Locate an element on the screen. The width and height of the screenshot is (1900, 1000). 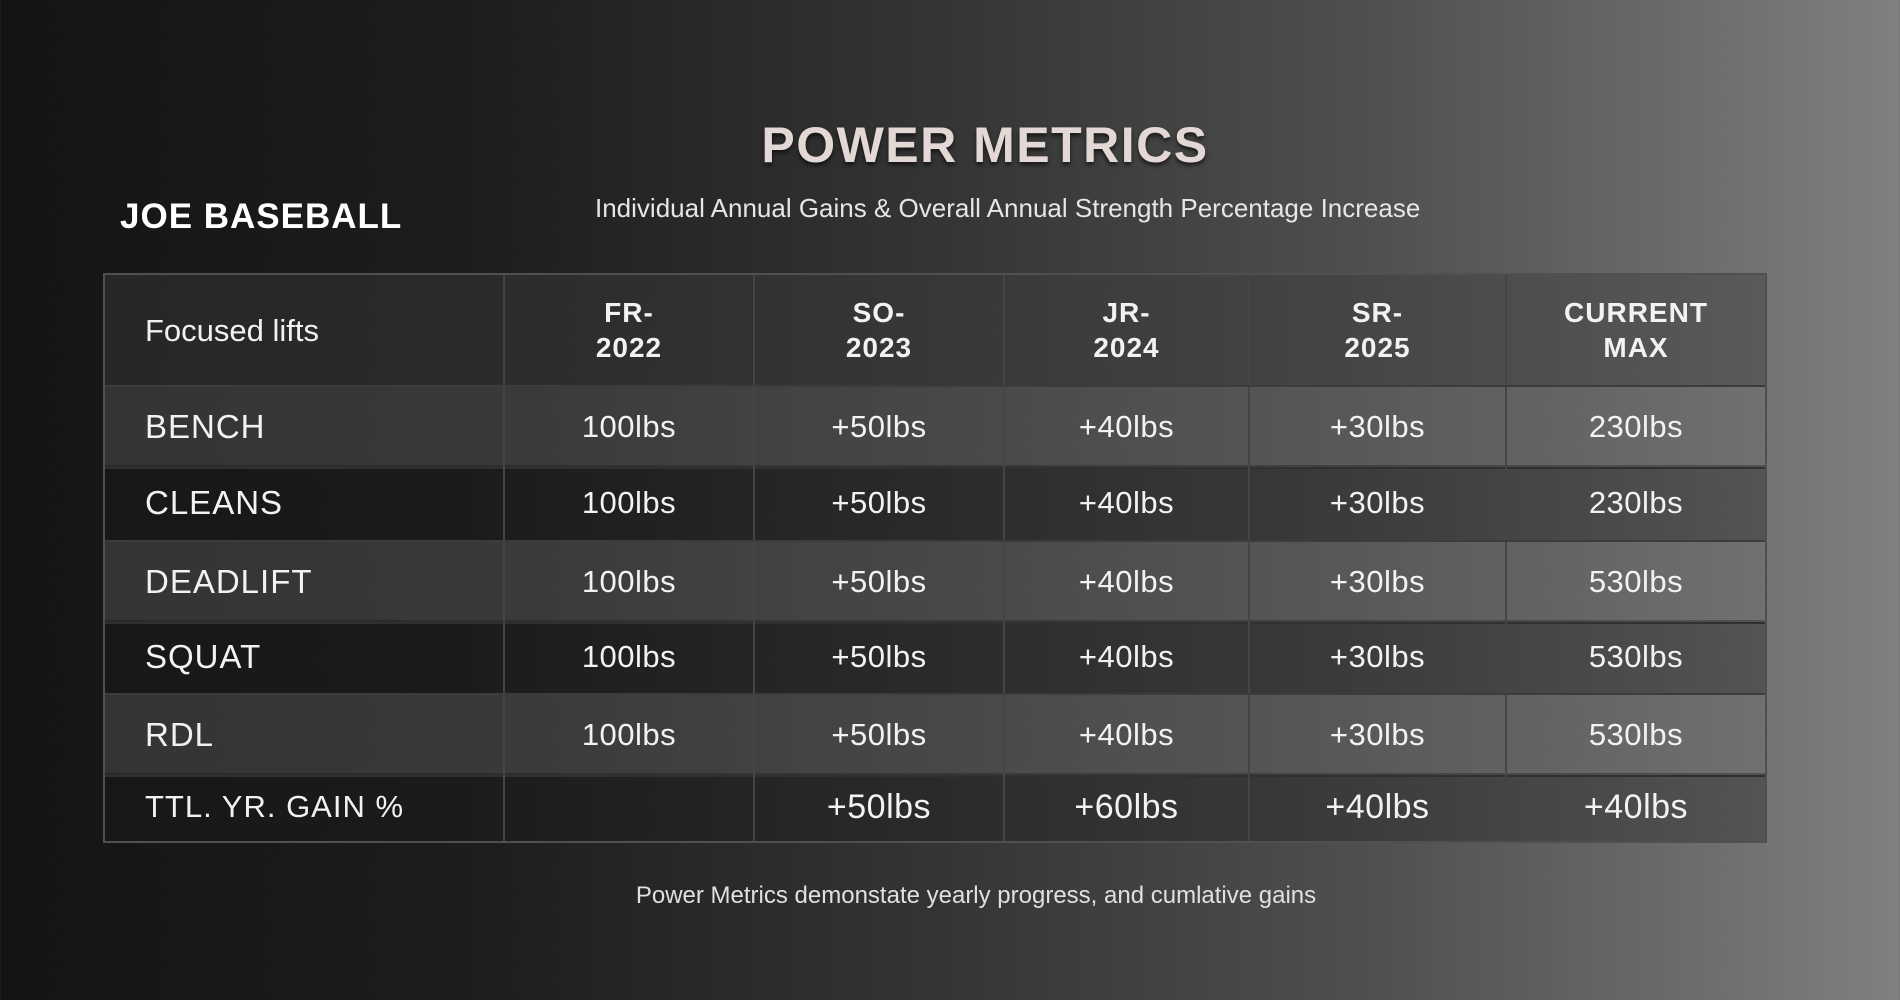
header-line-2: 2022 is located at coordinates (629, 347).